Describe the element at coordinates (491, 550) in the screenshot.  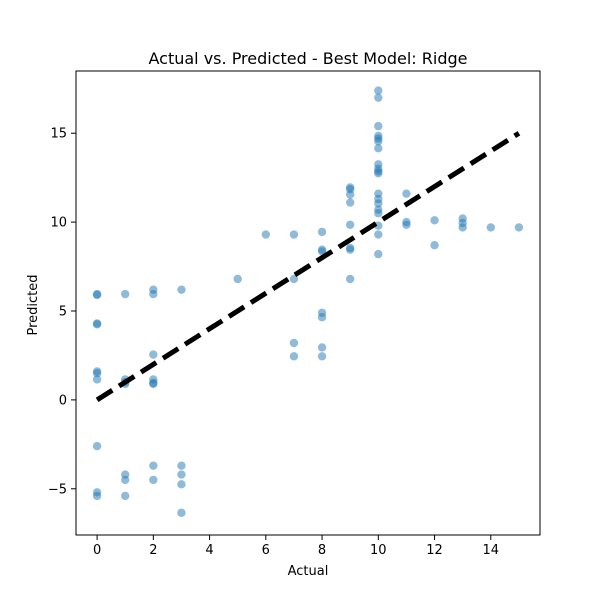
I see `x-tick-label: 14` at that location.